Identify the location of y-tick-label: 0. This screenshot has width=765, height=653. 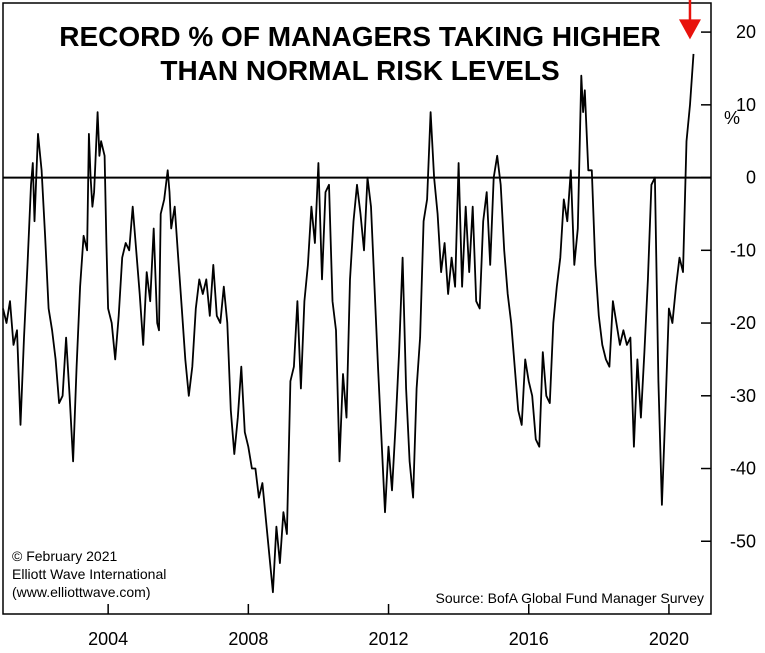
(751, 178).